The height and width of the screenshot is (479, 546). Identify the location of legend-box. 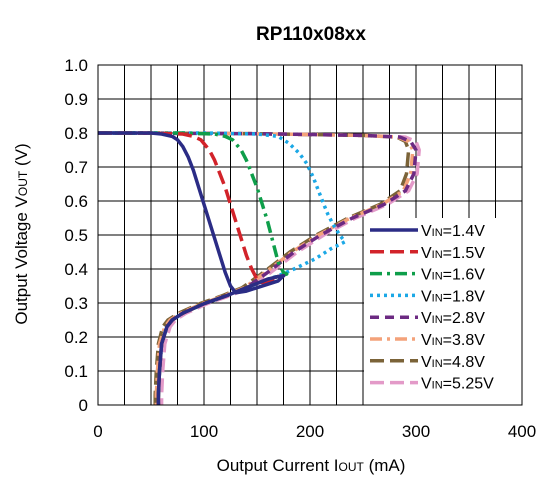
(443, 312).